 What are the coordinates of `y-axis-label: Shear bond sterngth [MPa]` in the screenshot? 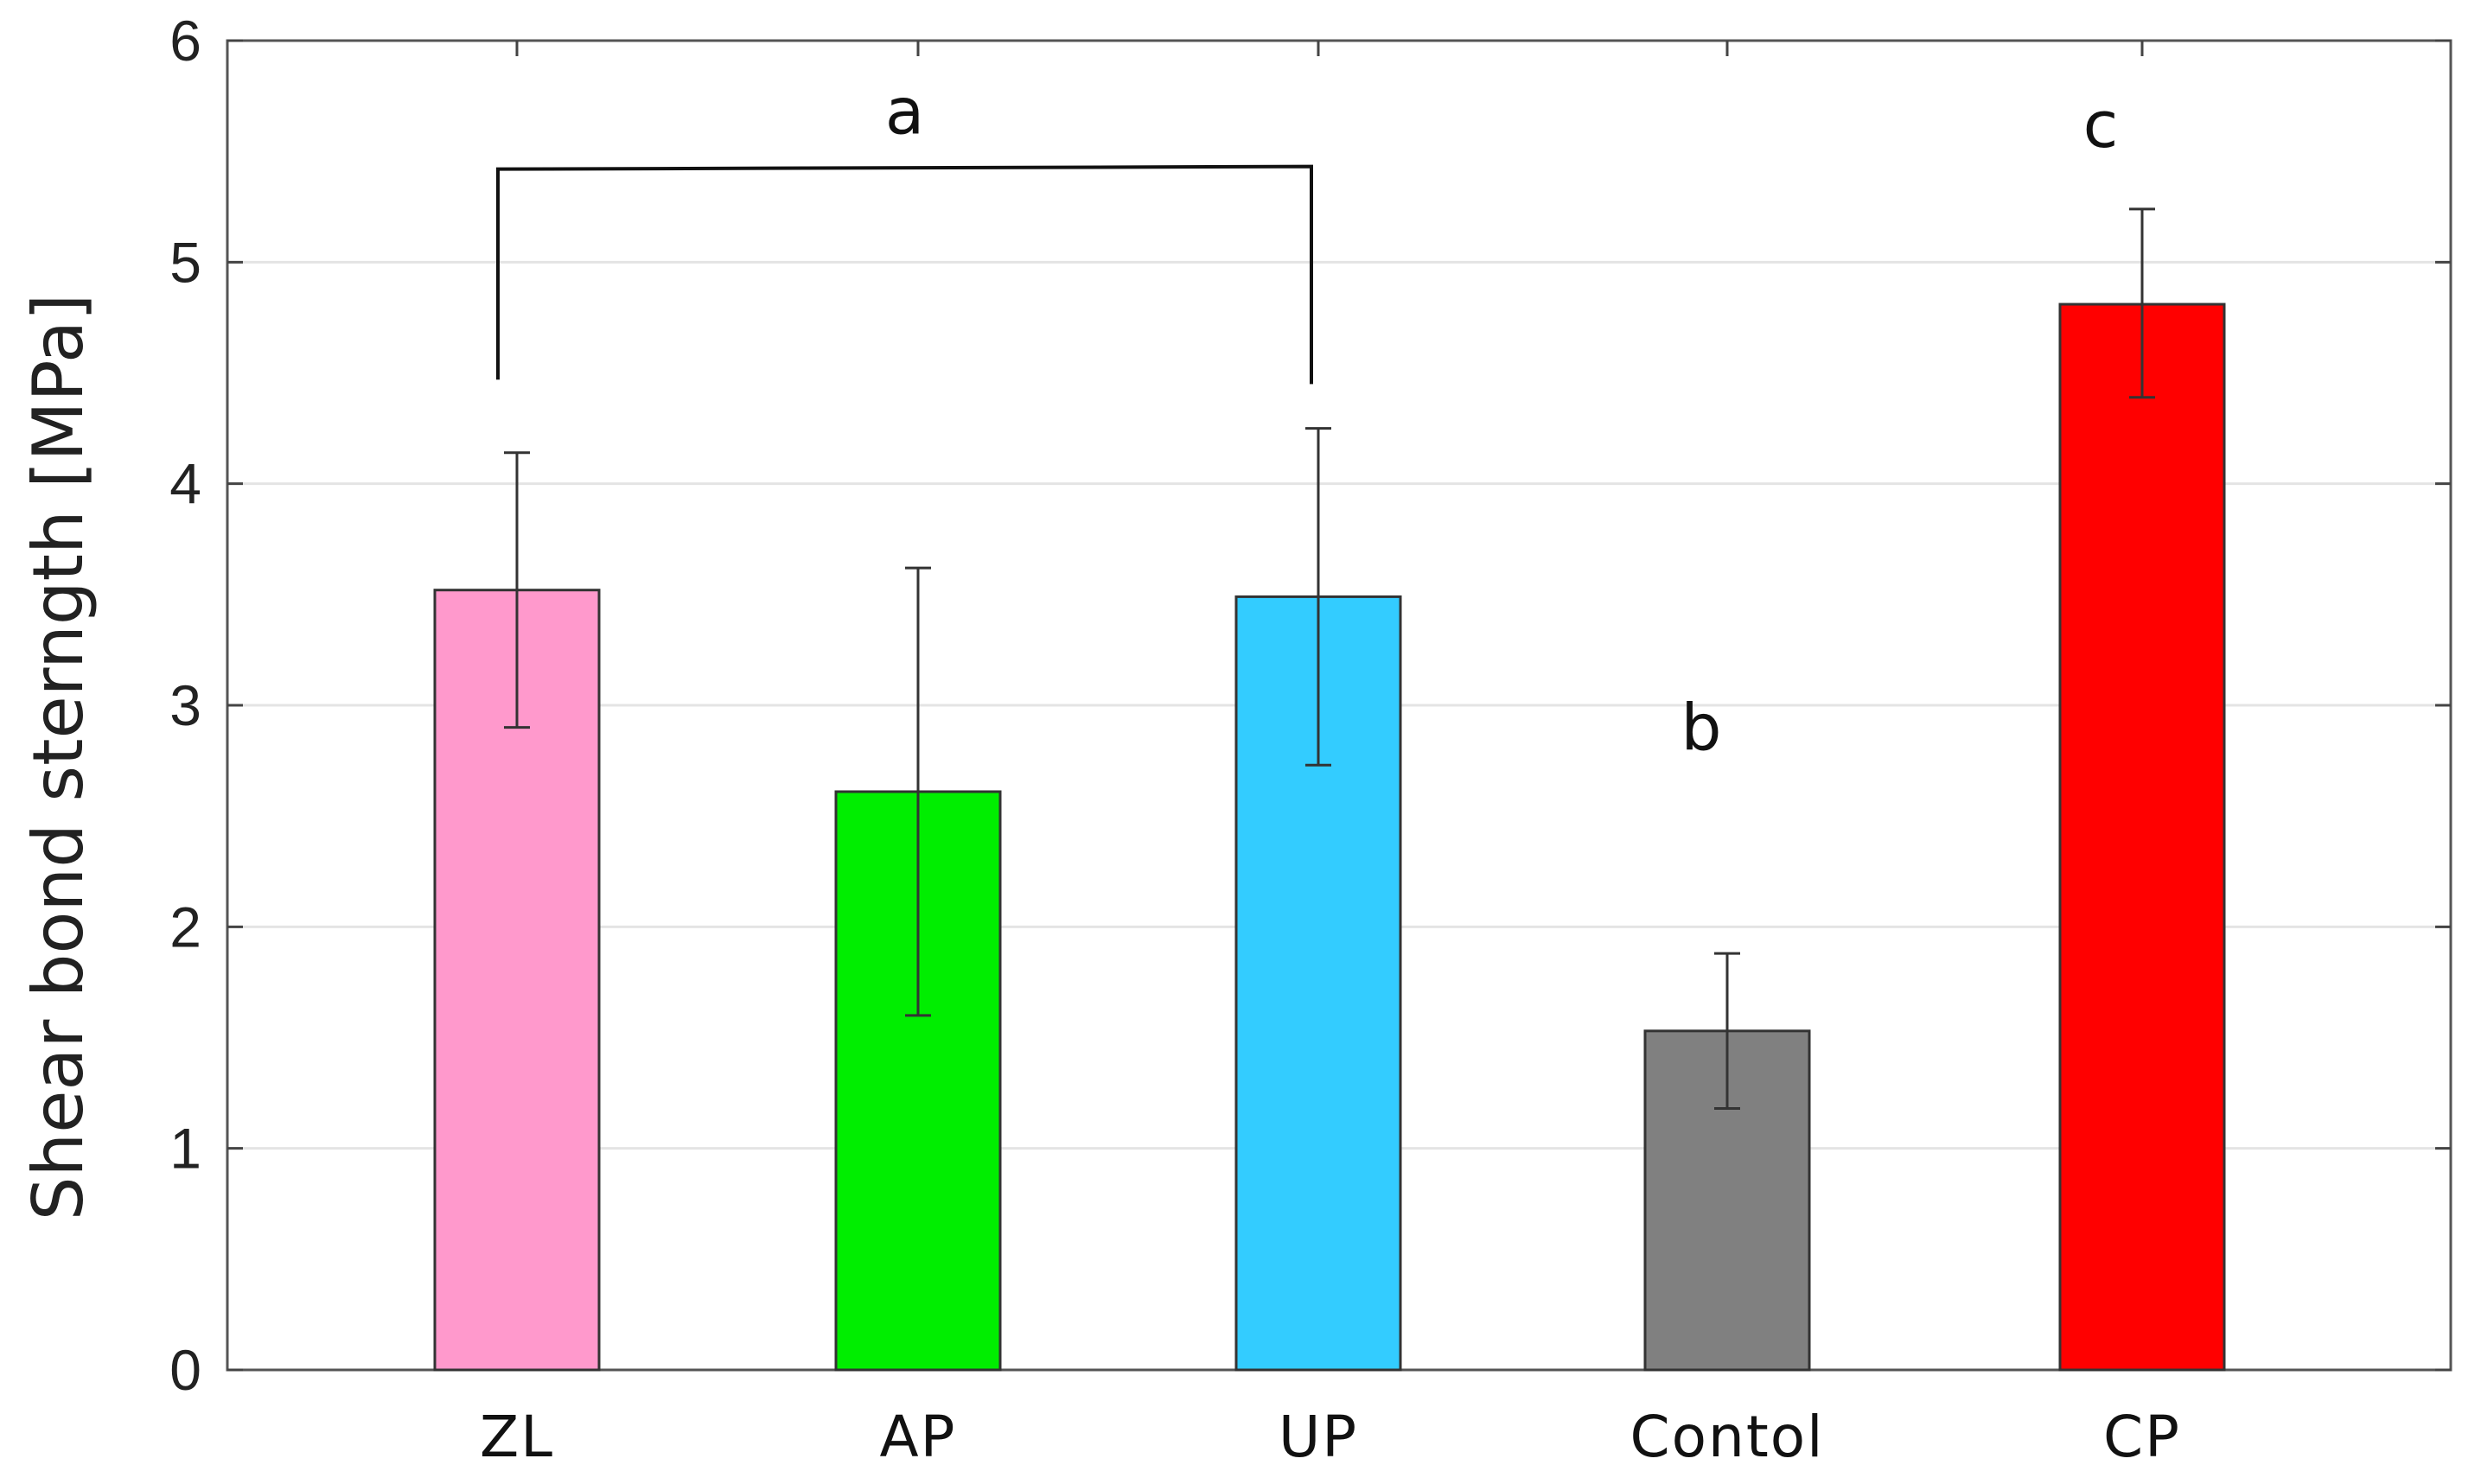 It's located at (58, 757).